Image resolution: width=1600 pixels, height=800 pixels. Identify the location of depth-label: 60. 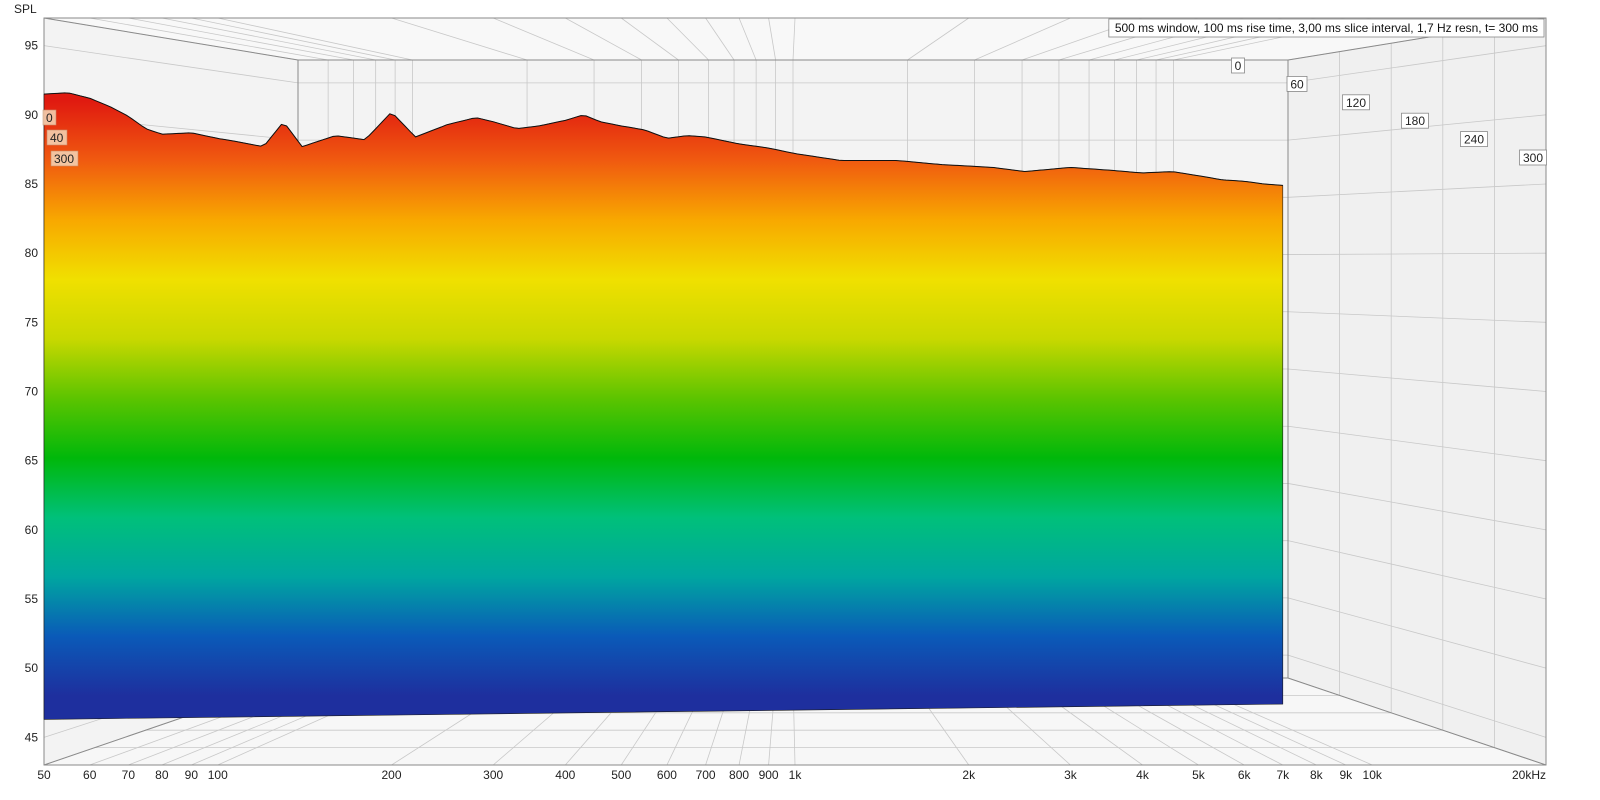
(1297, 84).